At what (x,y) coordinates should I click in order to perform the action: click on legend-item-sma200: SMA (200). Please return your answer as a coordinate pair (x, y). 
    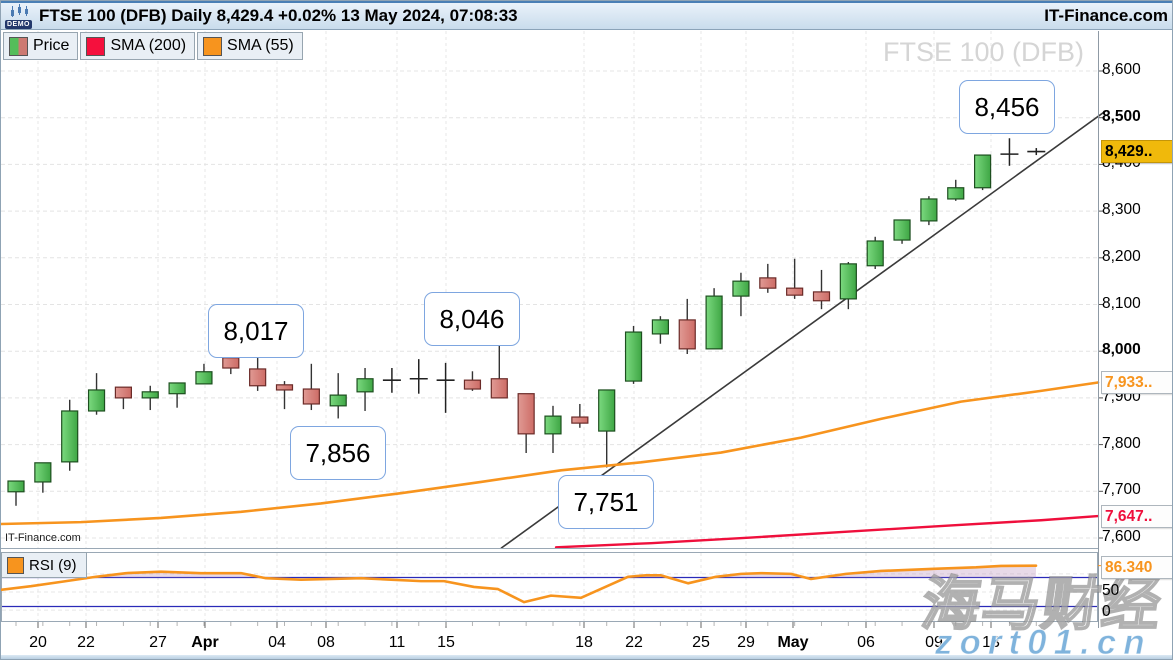
    Looking at the image, I should click on (138, 46).